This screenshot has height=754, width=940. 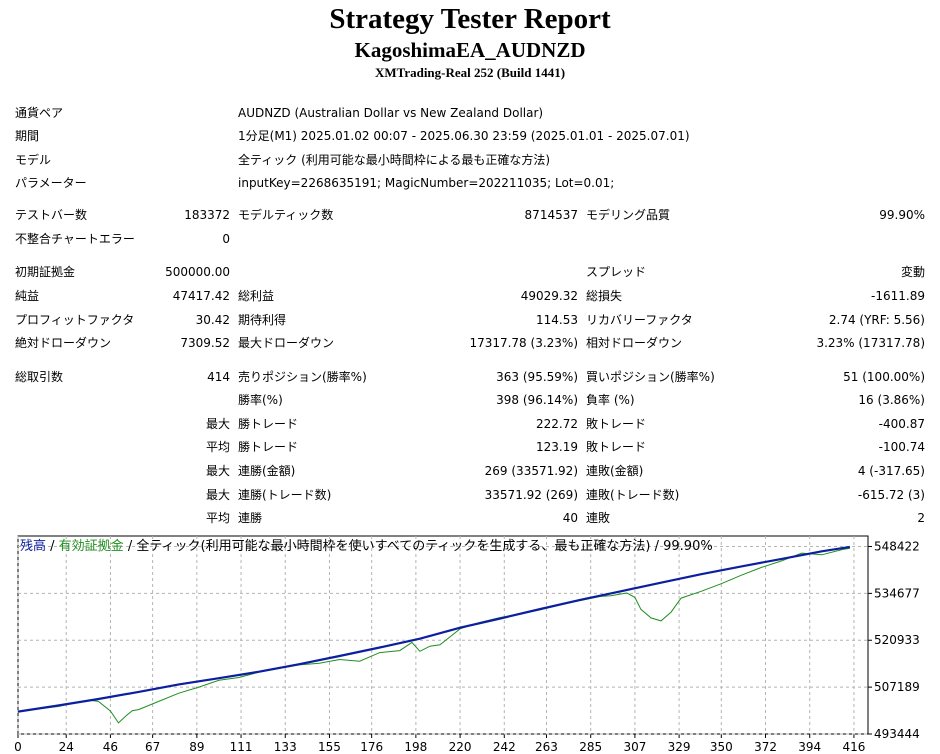 I want to click on x-tick-label: 242, so click(x=504, y=747).